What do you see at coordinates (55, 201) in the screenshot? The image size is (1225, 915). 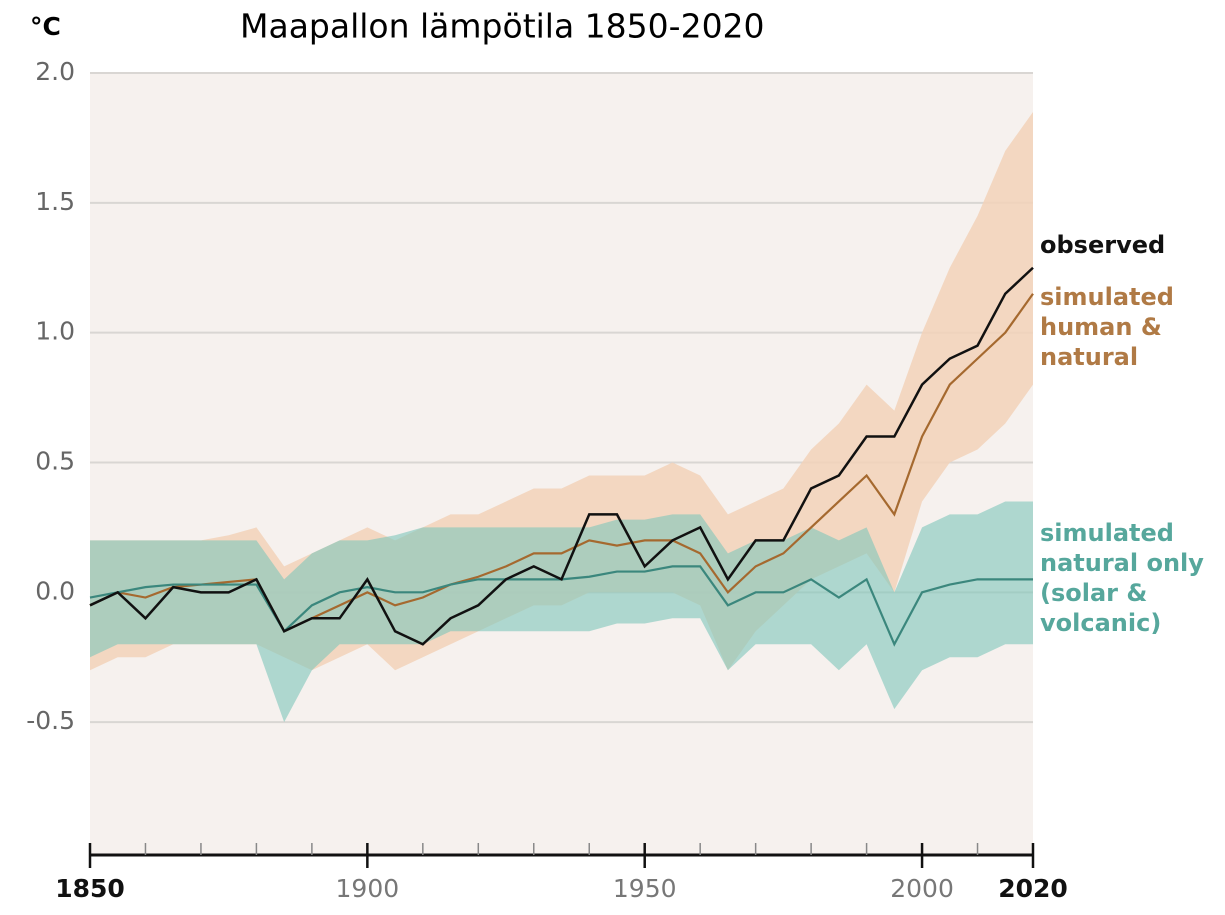 I see `y-tick-label: 1.5` at bounding box center [55, 201].